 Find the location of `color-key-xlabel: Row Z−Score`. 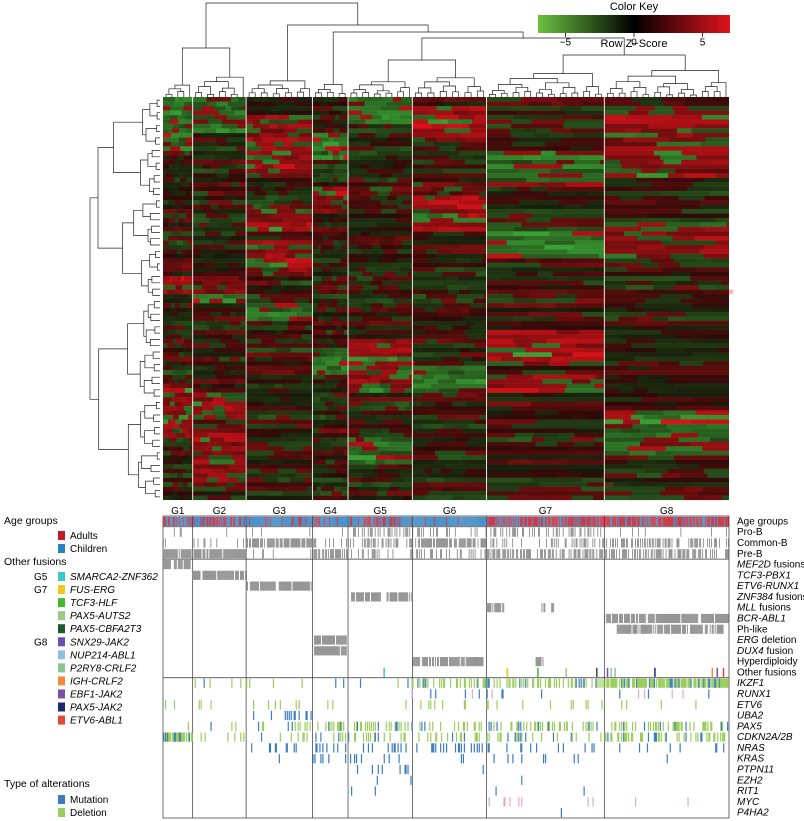

color-key-xlabel: Row Z−Score is located at coordinates (634, 44).